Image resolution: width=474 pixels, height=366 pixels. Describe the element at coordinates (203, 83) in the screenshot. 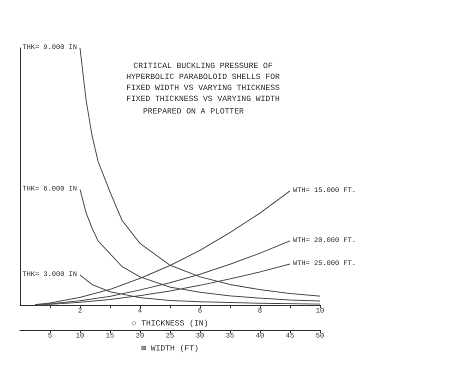

I see `text: CRITICAL BUCKLING PRESSURE OF HYPERBOLIC PARABOLOID SHELLS FOR FIXED WIDTH VS VARYING THICKNESS FIXED THICKNESS VS VARYING WIDTH` at that location.